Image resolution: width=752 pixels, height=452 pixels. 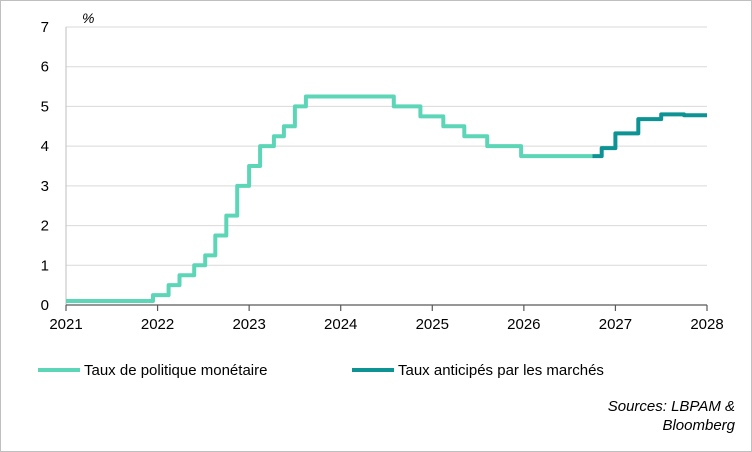 What do you see at coordinates (615, 324) in the screenshot?
I see `x-tick-label-2027: 2027` at bounding box center [615, 324].